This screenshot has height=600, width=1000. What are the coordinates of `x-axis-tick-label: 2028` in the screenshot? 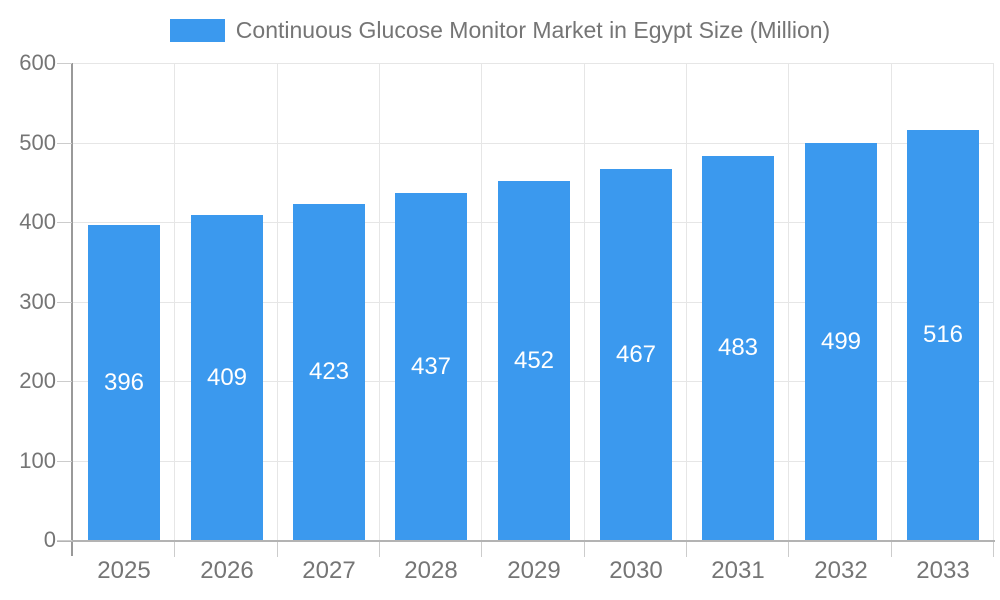 It's located at (431, 570).